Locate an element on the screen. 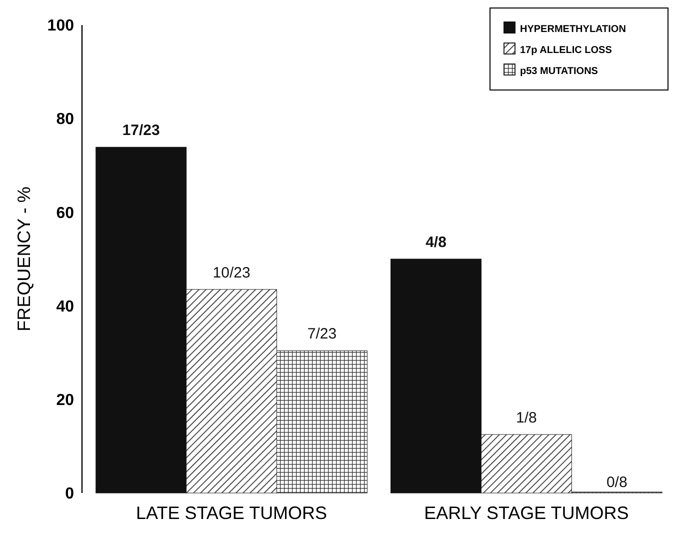 The image size is (688, 533). annotation: 7/23 is located at coordinates (322, 334).